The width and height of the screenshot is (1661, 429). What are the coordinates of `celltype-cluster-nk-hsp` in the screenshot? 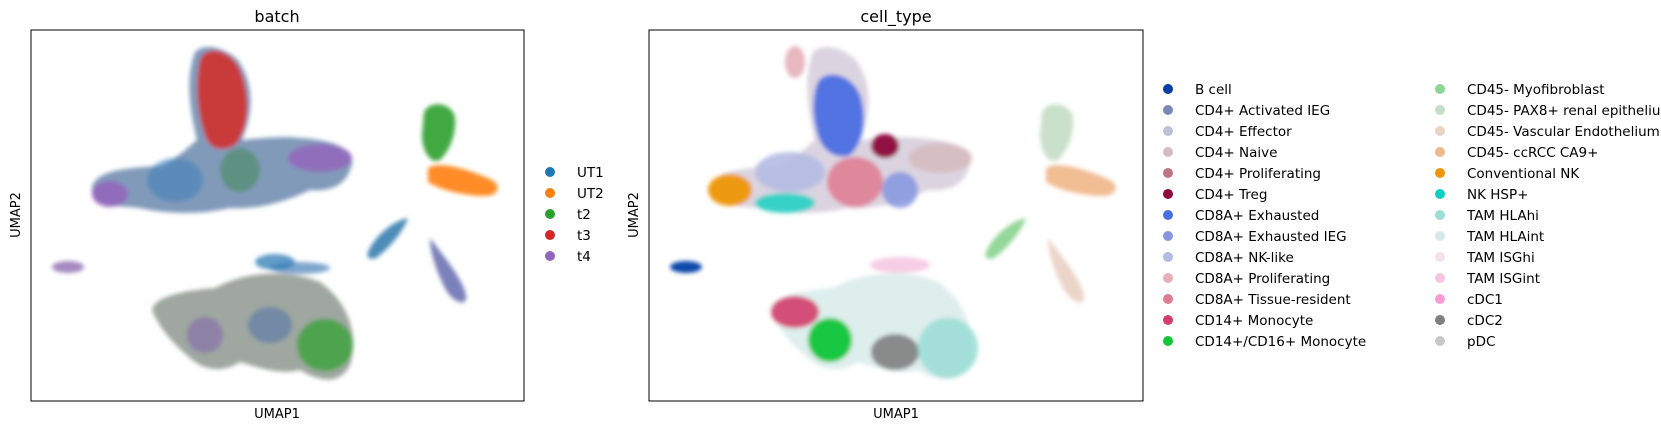 It's located at (785, 203).